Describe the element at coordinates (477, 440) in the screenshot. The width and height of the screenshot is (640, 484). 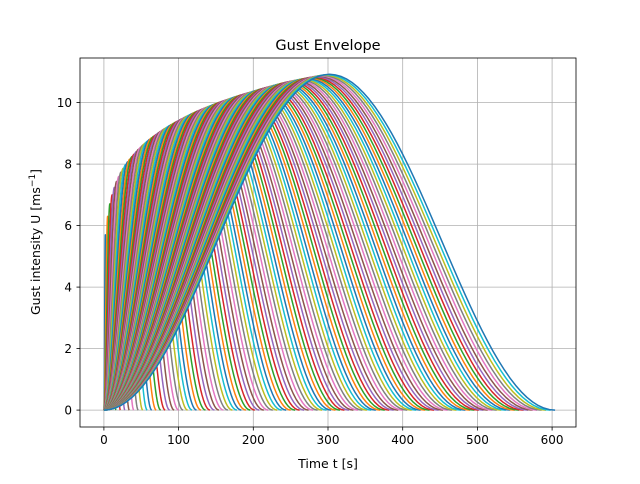
I see `x-tick-label: 500` at that location.